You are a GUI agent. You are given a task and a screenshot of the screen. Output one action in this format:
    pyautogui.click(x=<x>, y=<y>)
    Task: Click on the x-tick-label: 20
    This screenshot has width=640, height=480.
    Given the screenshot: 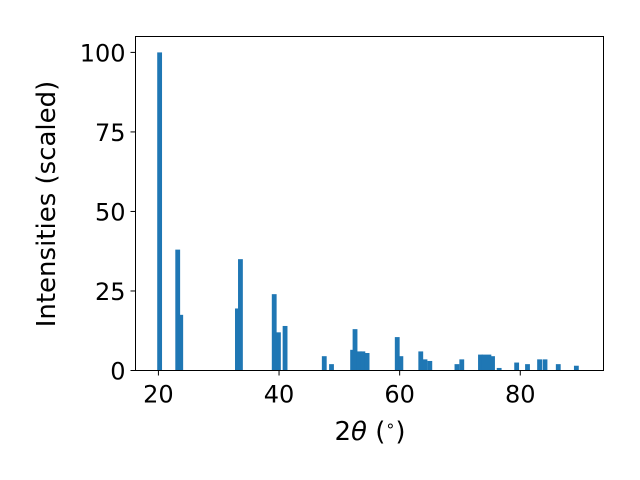 What is the action you would take?
    pyautogui.click(x=158, y=395)
    